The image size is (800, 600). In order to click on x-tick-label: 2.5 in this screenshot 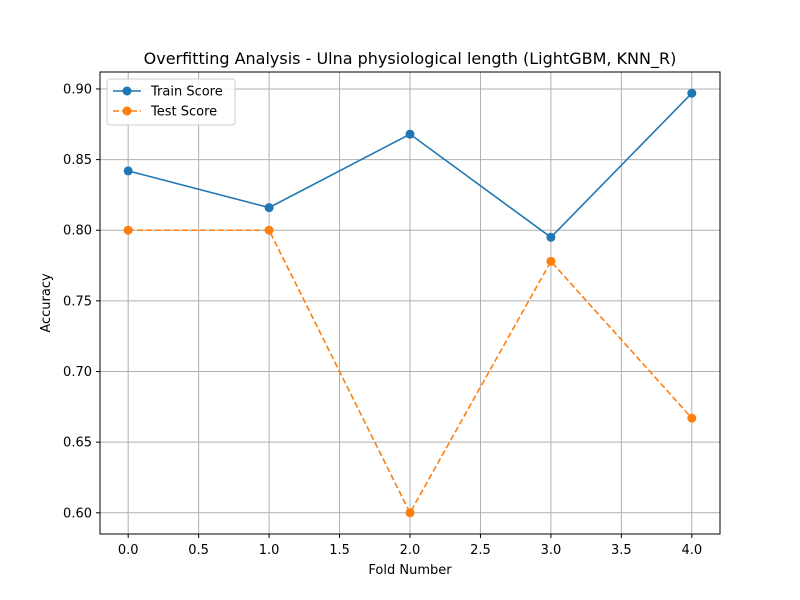, I will do `click(480, 550)`.